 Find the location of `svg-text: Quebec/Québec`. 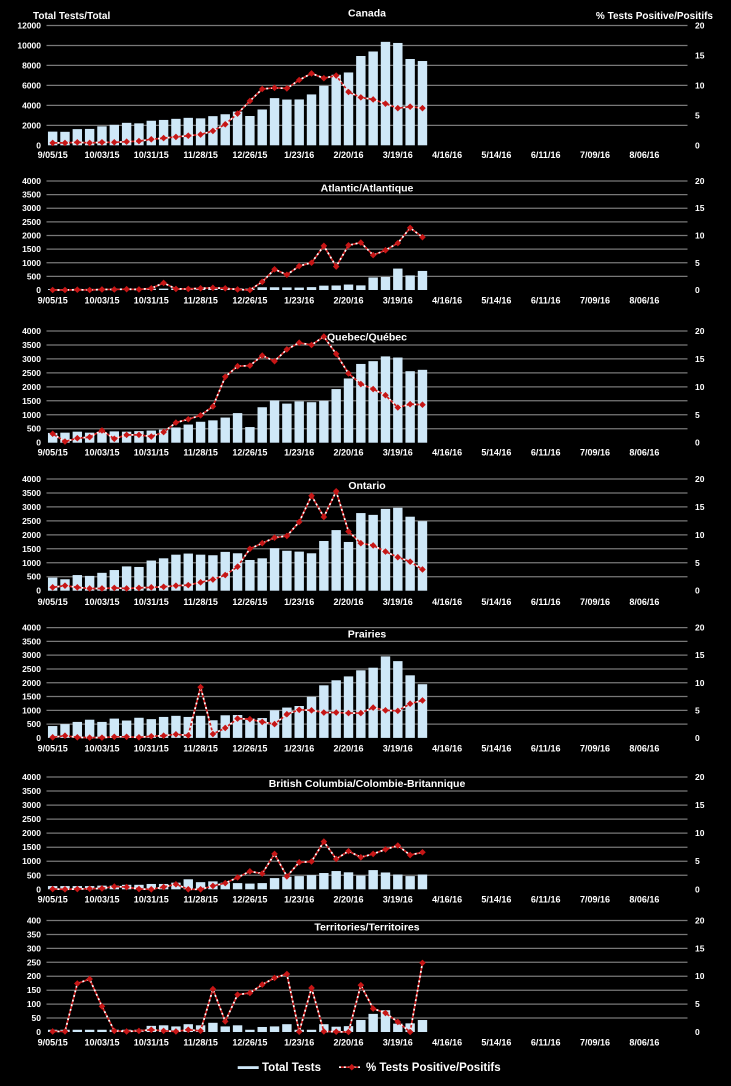

svg-text: Quebec/Québec is located at coordinates (367, 337).